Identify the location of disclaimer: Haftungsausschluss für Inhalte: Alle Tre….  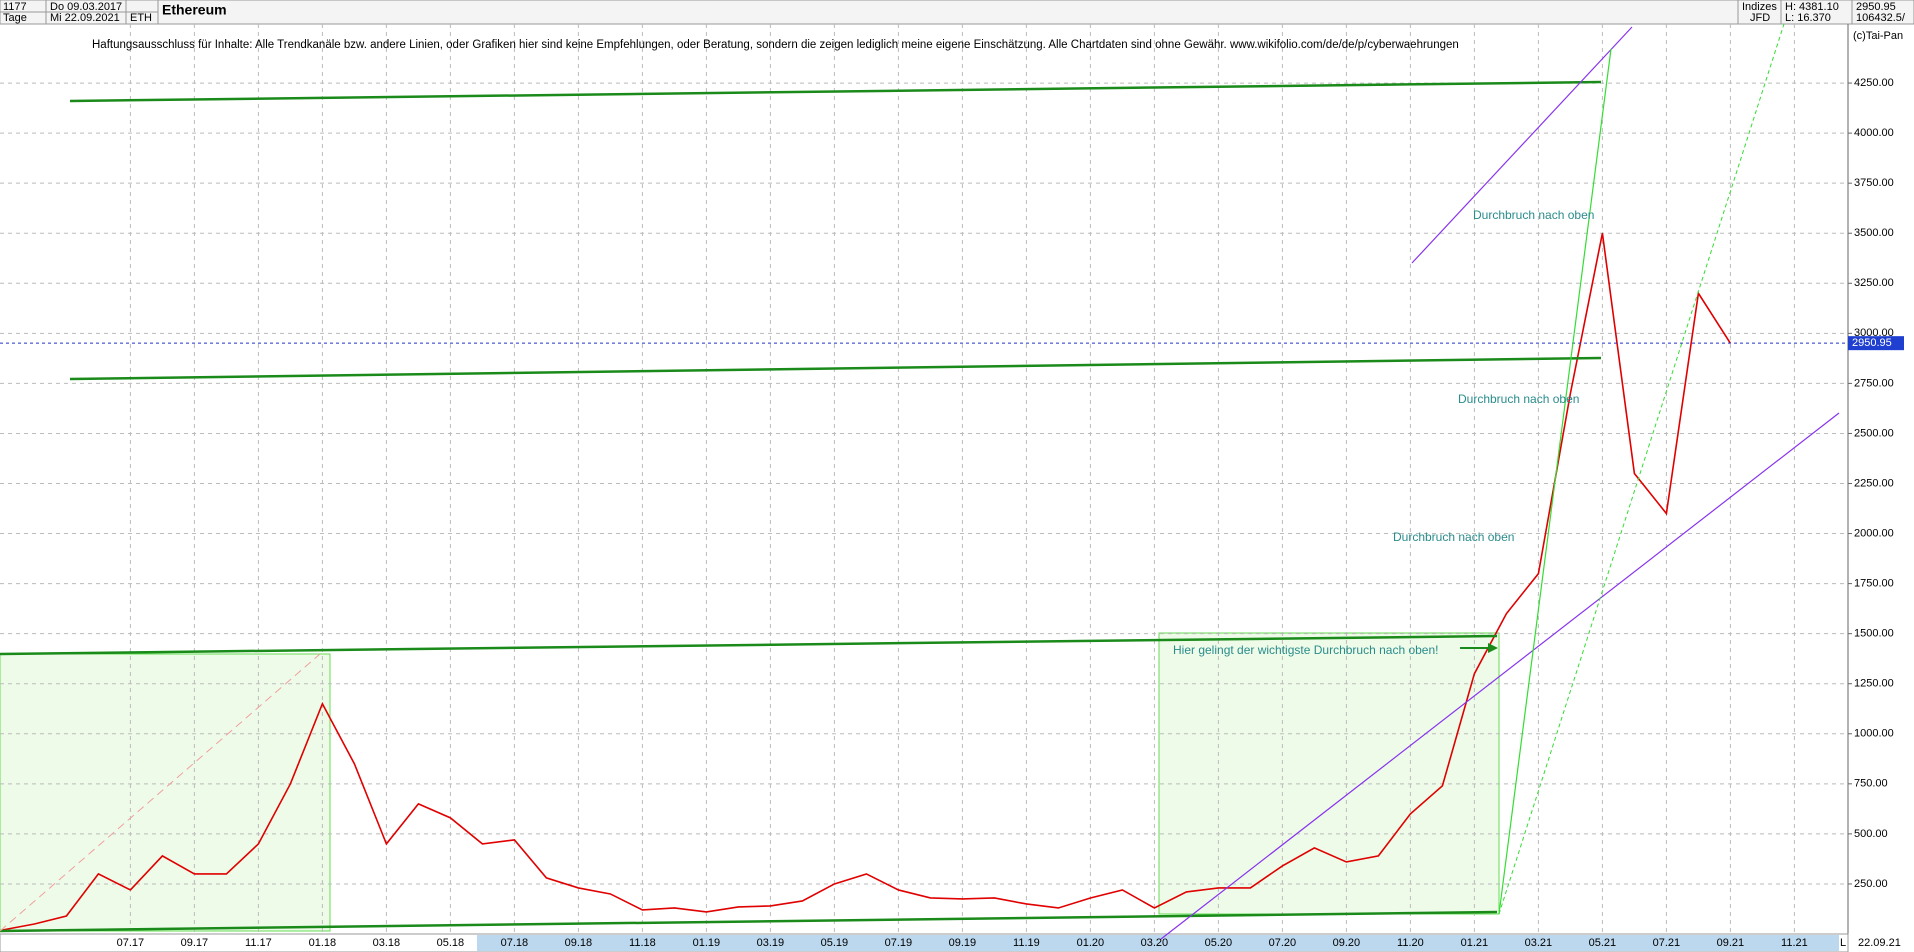
(775, 45).